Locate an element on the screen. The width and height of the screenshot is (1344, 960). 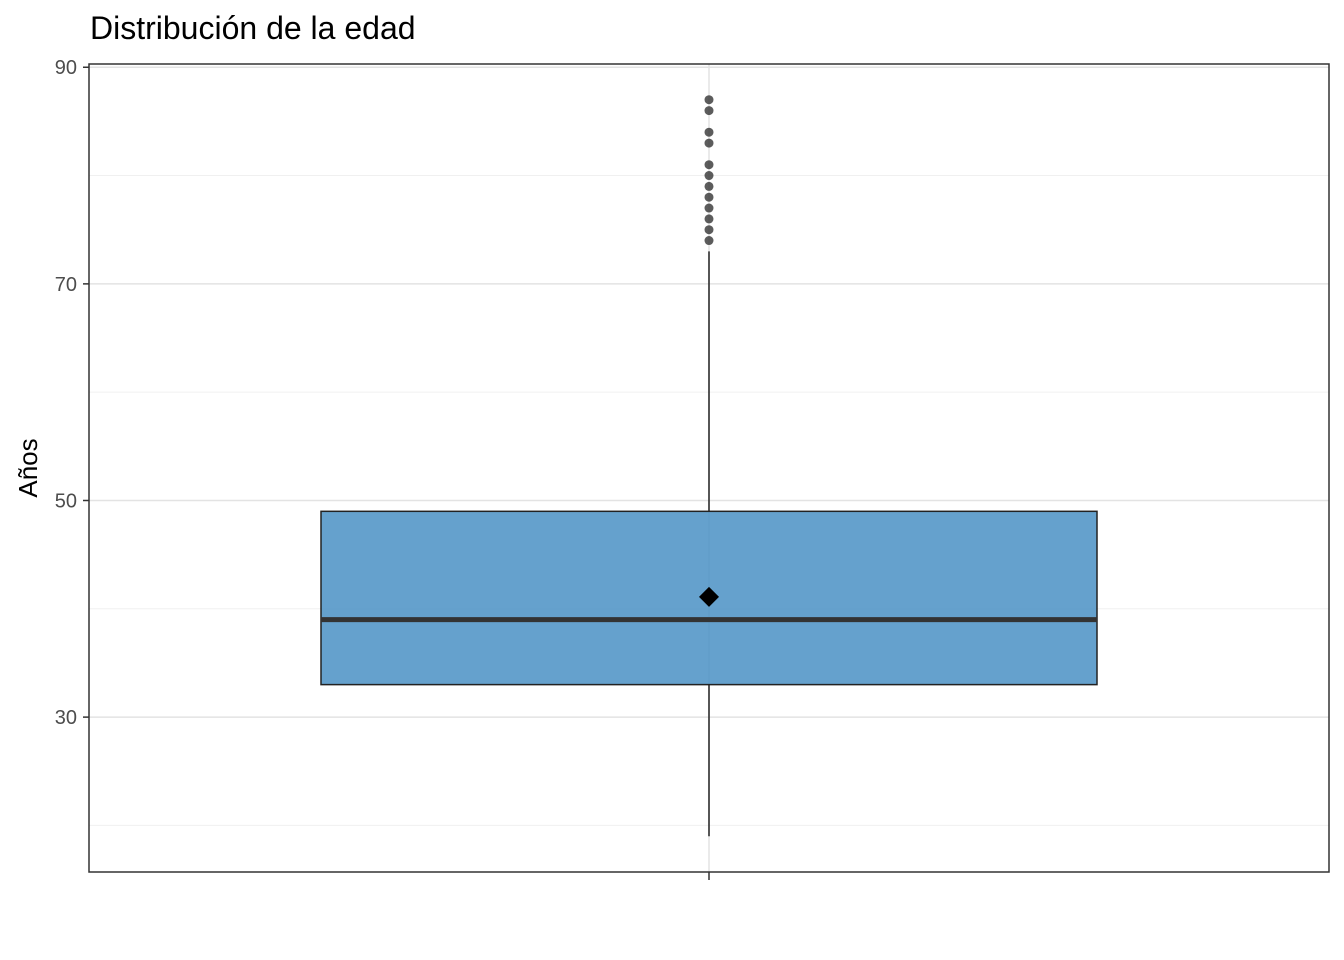
y-tick-label: 90 is located at coordinates (66, 68).